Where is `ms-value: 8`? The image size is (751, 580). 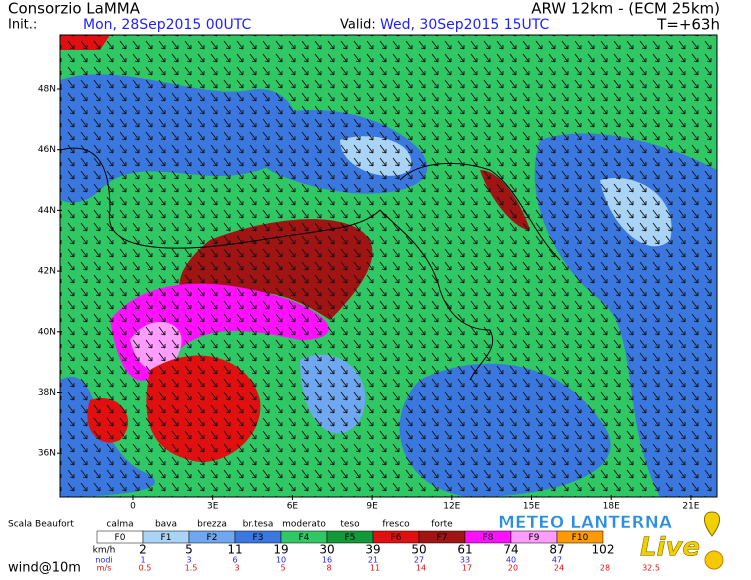
ms-value: 8 is located at coordinates (328, 568).